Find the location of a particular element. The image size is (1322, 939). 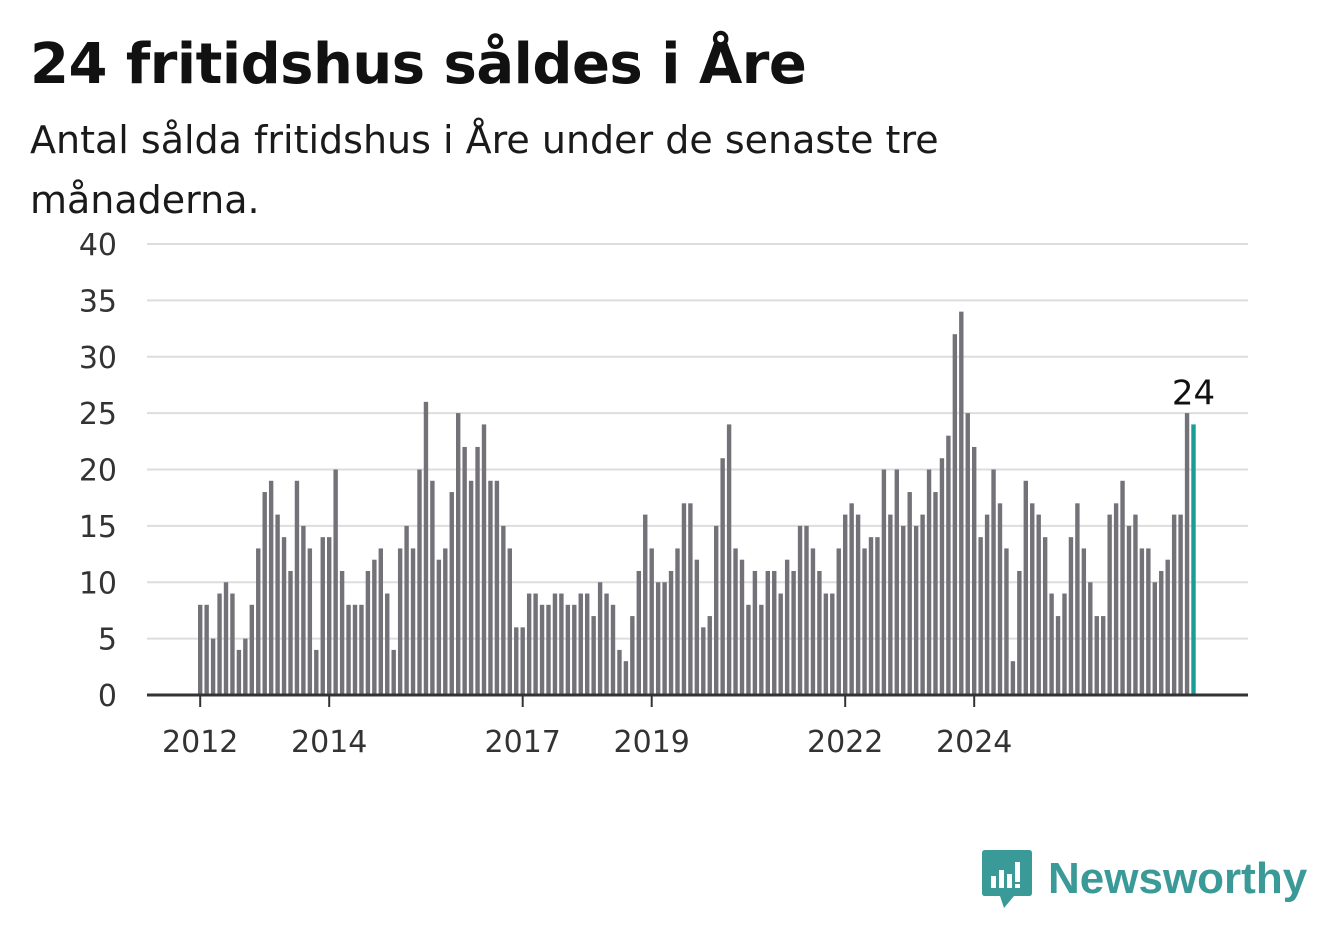

newsworthy-logo-icon is located at coordinates (1007, 879).